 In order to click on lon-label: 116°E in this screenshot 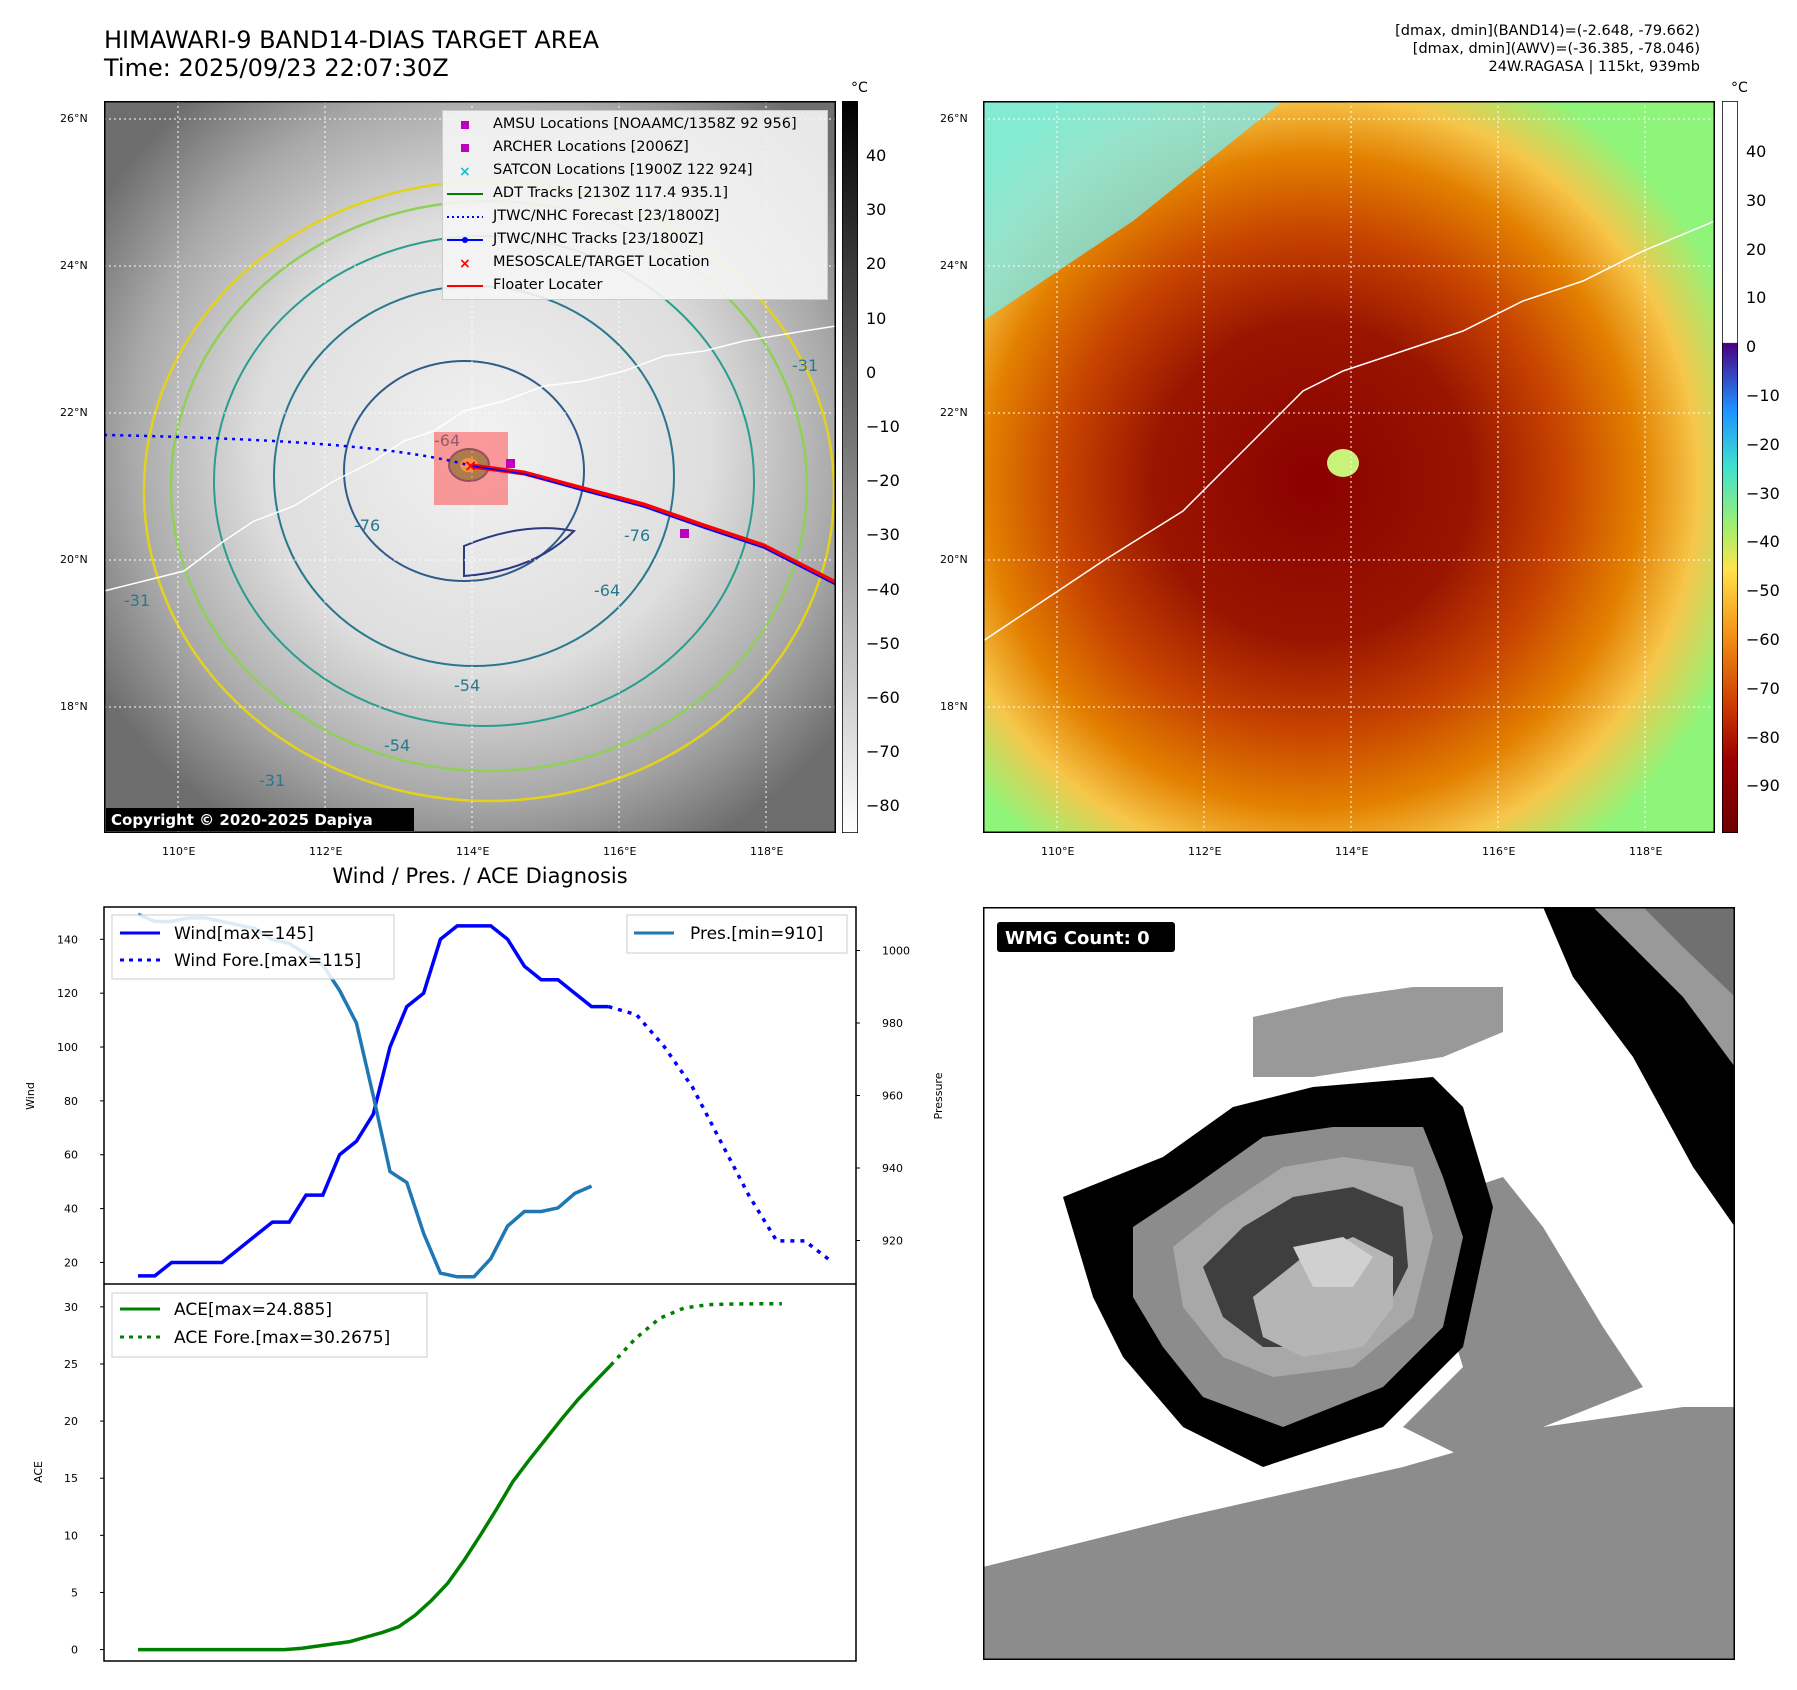, I will do `click(1499, 851)`.